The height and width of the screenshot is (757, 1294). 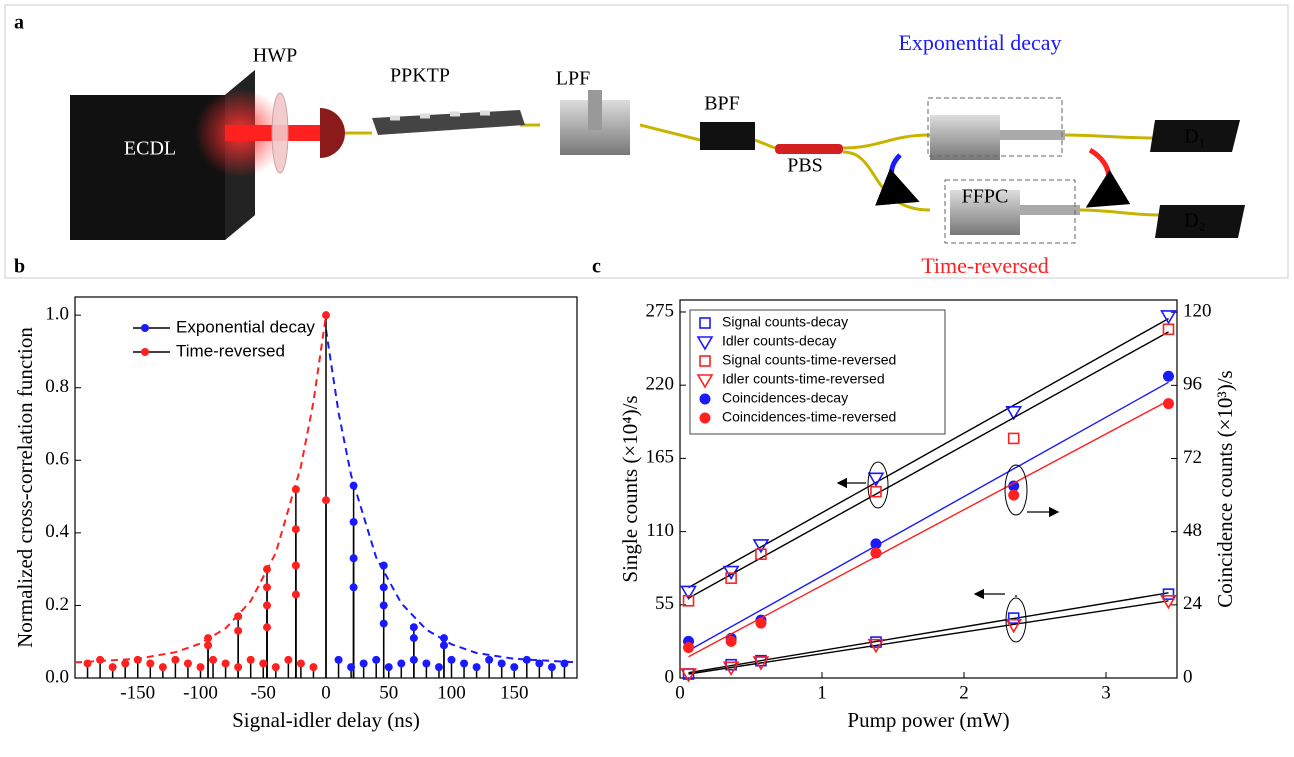 What do you see at coordinates (660, 384) in the screenshot?
I see `y-tick-label: 220` at bounding box center [660, 384].